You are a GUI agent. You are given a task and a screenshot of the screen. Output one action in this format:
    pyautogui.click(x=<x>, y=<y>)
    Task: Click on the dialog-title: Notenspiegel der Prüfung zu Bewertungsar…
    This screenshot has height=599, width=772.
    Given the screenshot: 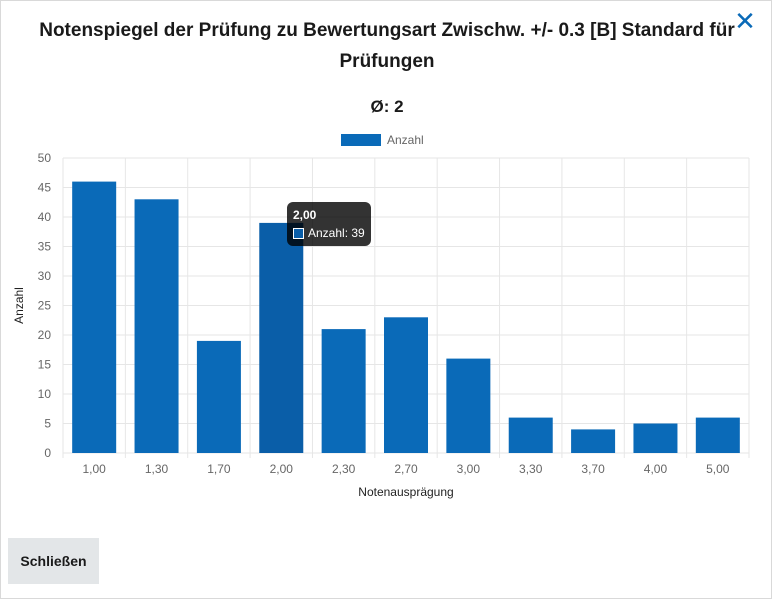 What is the action you would take?
    pyautogui.click(x=386, y=46)
    